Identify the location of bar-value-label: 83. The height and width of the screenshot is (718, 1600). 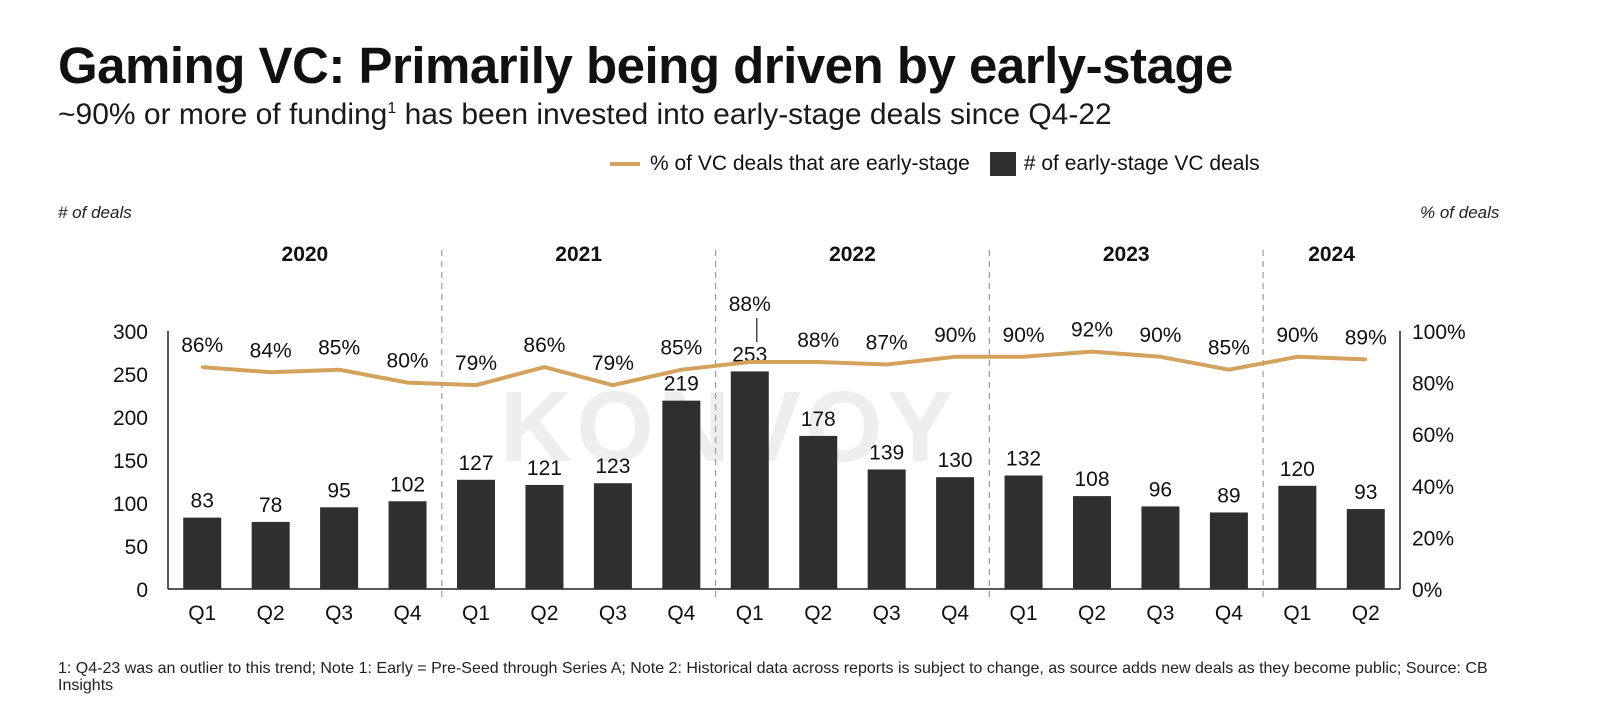
(202, 501).